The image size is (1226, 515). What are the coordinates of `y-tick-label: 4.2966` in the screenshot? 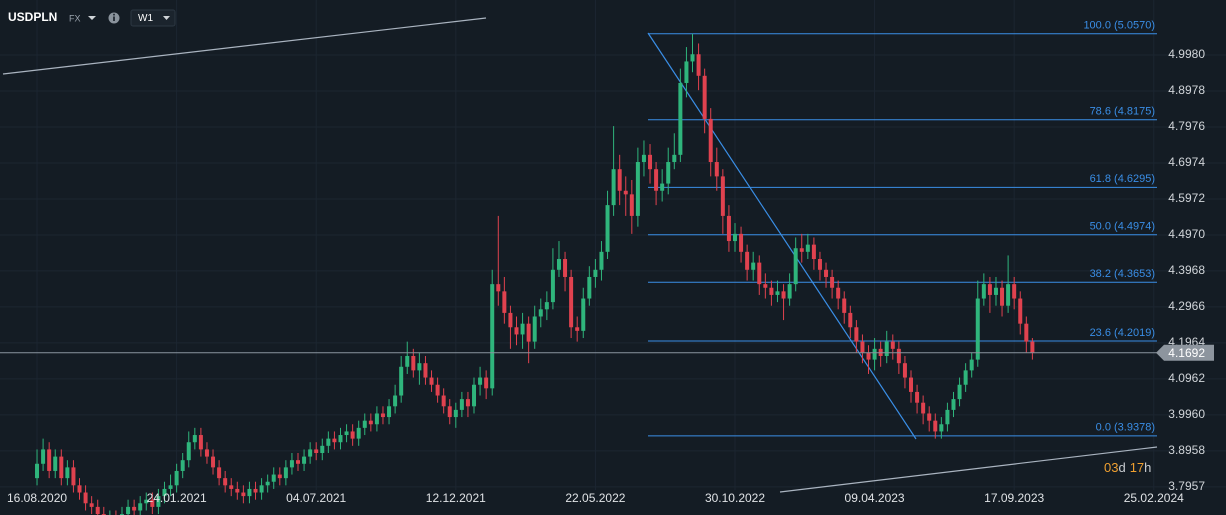 It's located at (1186, 306).